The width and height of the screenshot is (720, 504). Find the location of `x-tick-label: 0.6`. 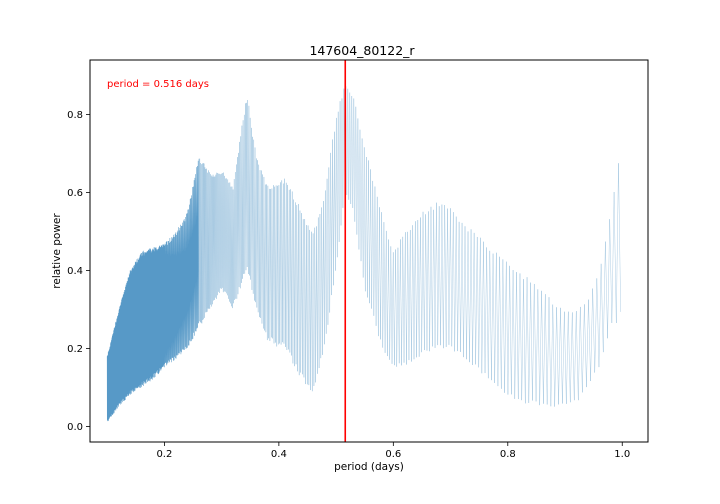

x-tick-label: 0.6 is located at coordinates (393, 454).